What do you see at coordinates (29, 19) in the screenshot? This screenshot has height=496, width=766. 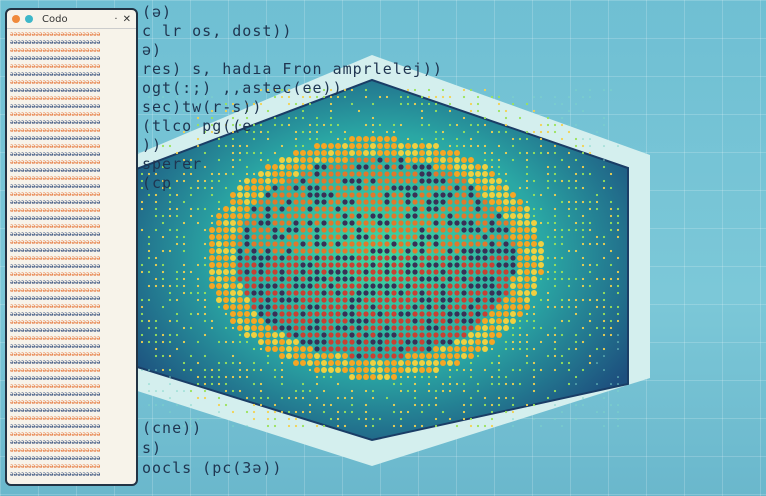 I see `teal-dot-icon` at bounding box center [29, 19].